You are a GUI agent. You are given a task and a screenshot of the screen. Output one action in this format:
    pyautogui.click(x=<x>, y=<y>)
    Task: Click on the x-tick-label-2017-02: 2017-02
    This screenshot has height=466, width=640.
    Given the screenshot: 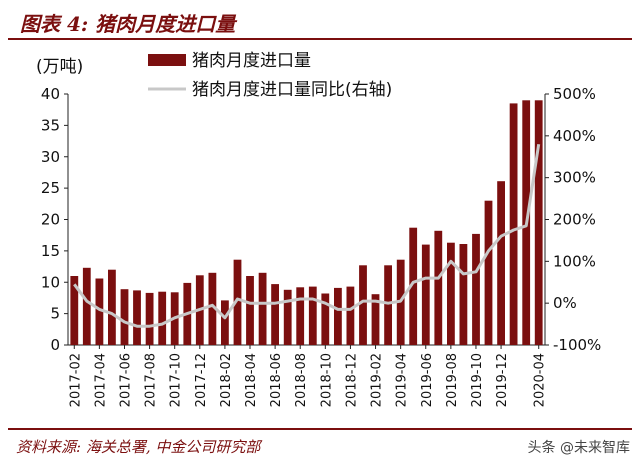 What is the action you would take?
    pyautogui.click(x=75, y=380)
    